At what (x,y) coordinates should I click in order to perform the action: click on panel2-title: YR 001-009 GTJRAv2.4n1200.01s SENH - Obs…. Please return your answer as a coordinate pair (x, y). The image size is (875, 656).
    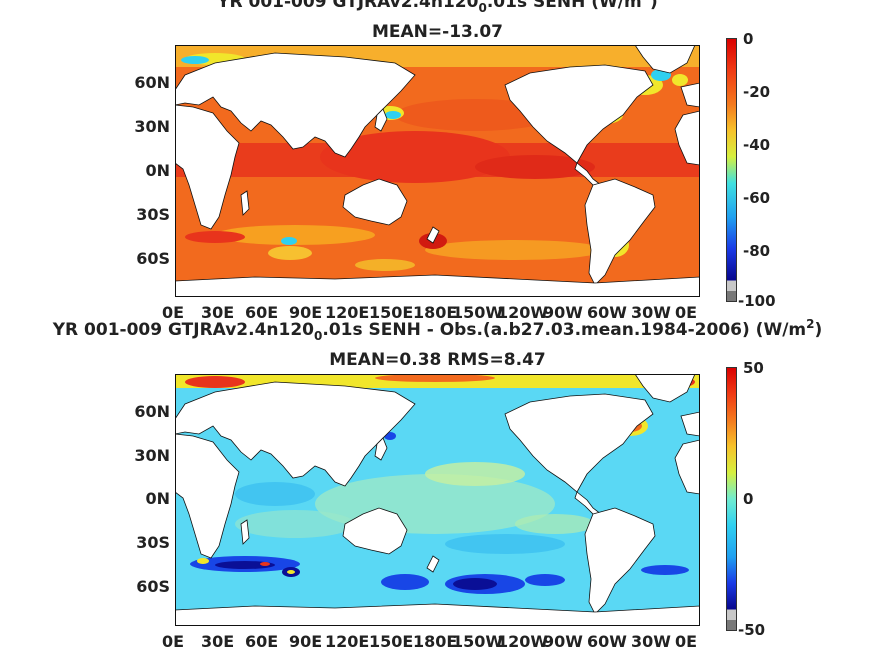
    Looking at the image, I should click on (437, 330).